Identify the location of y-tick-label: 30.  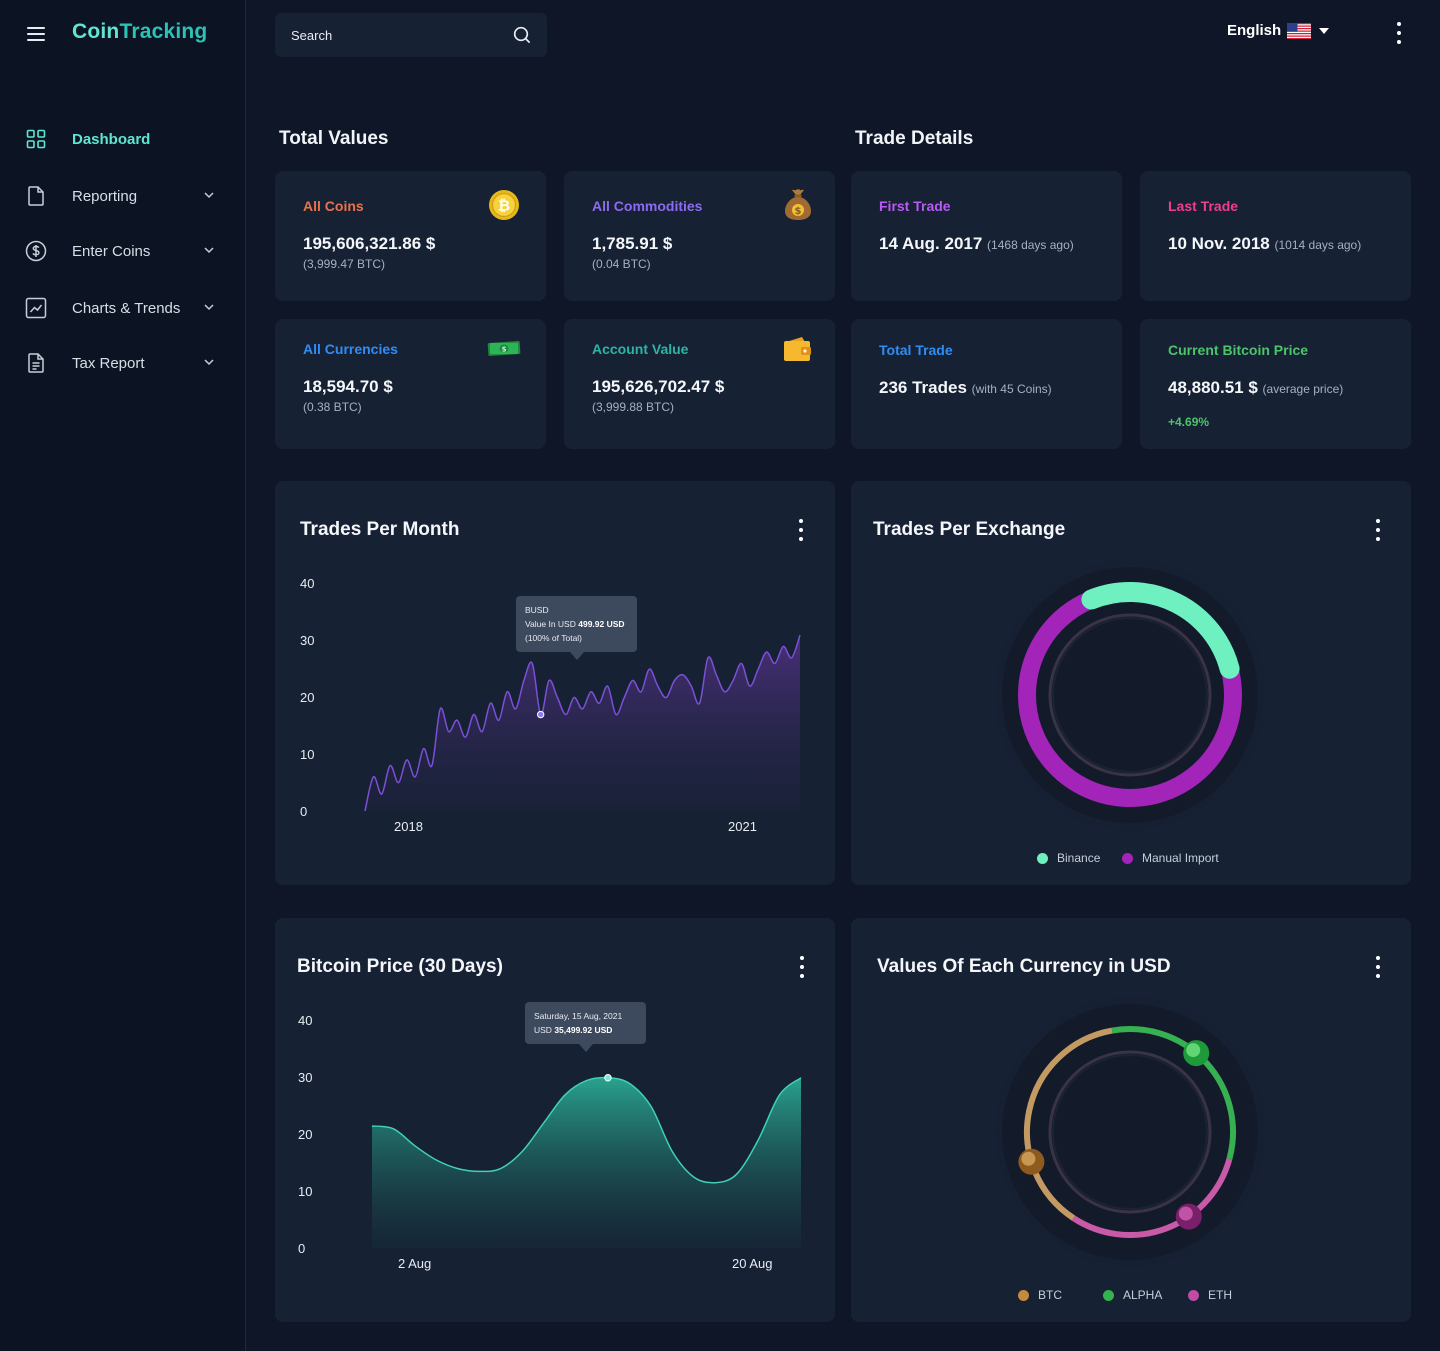
(305, 1077).